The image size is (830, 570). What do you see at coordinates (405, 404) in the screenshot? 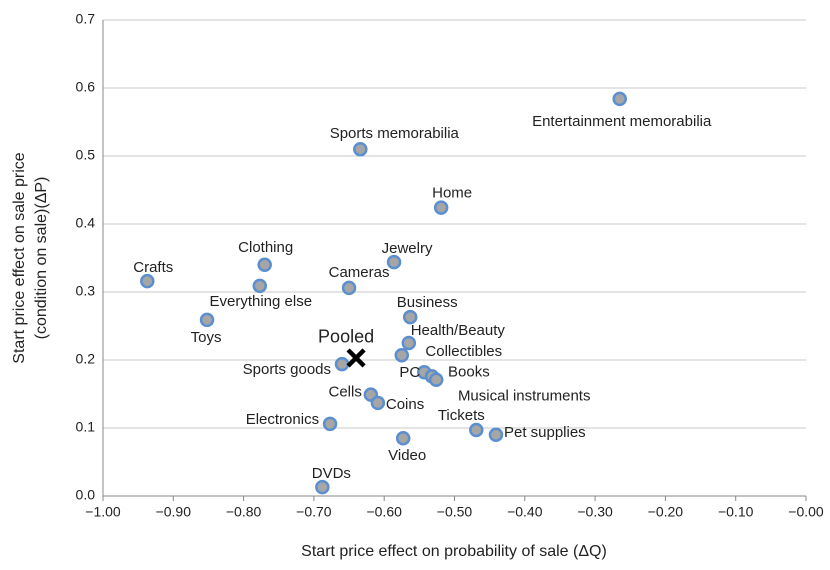
I see `point-label: Coins` at bounding box center [405, 404].